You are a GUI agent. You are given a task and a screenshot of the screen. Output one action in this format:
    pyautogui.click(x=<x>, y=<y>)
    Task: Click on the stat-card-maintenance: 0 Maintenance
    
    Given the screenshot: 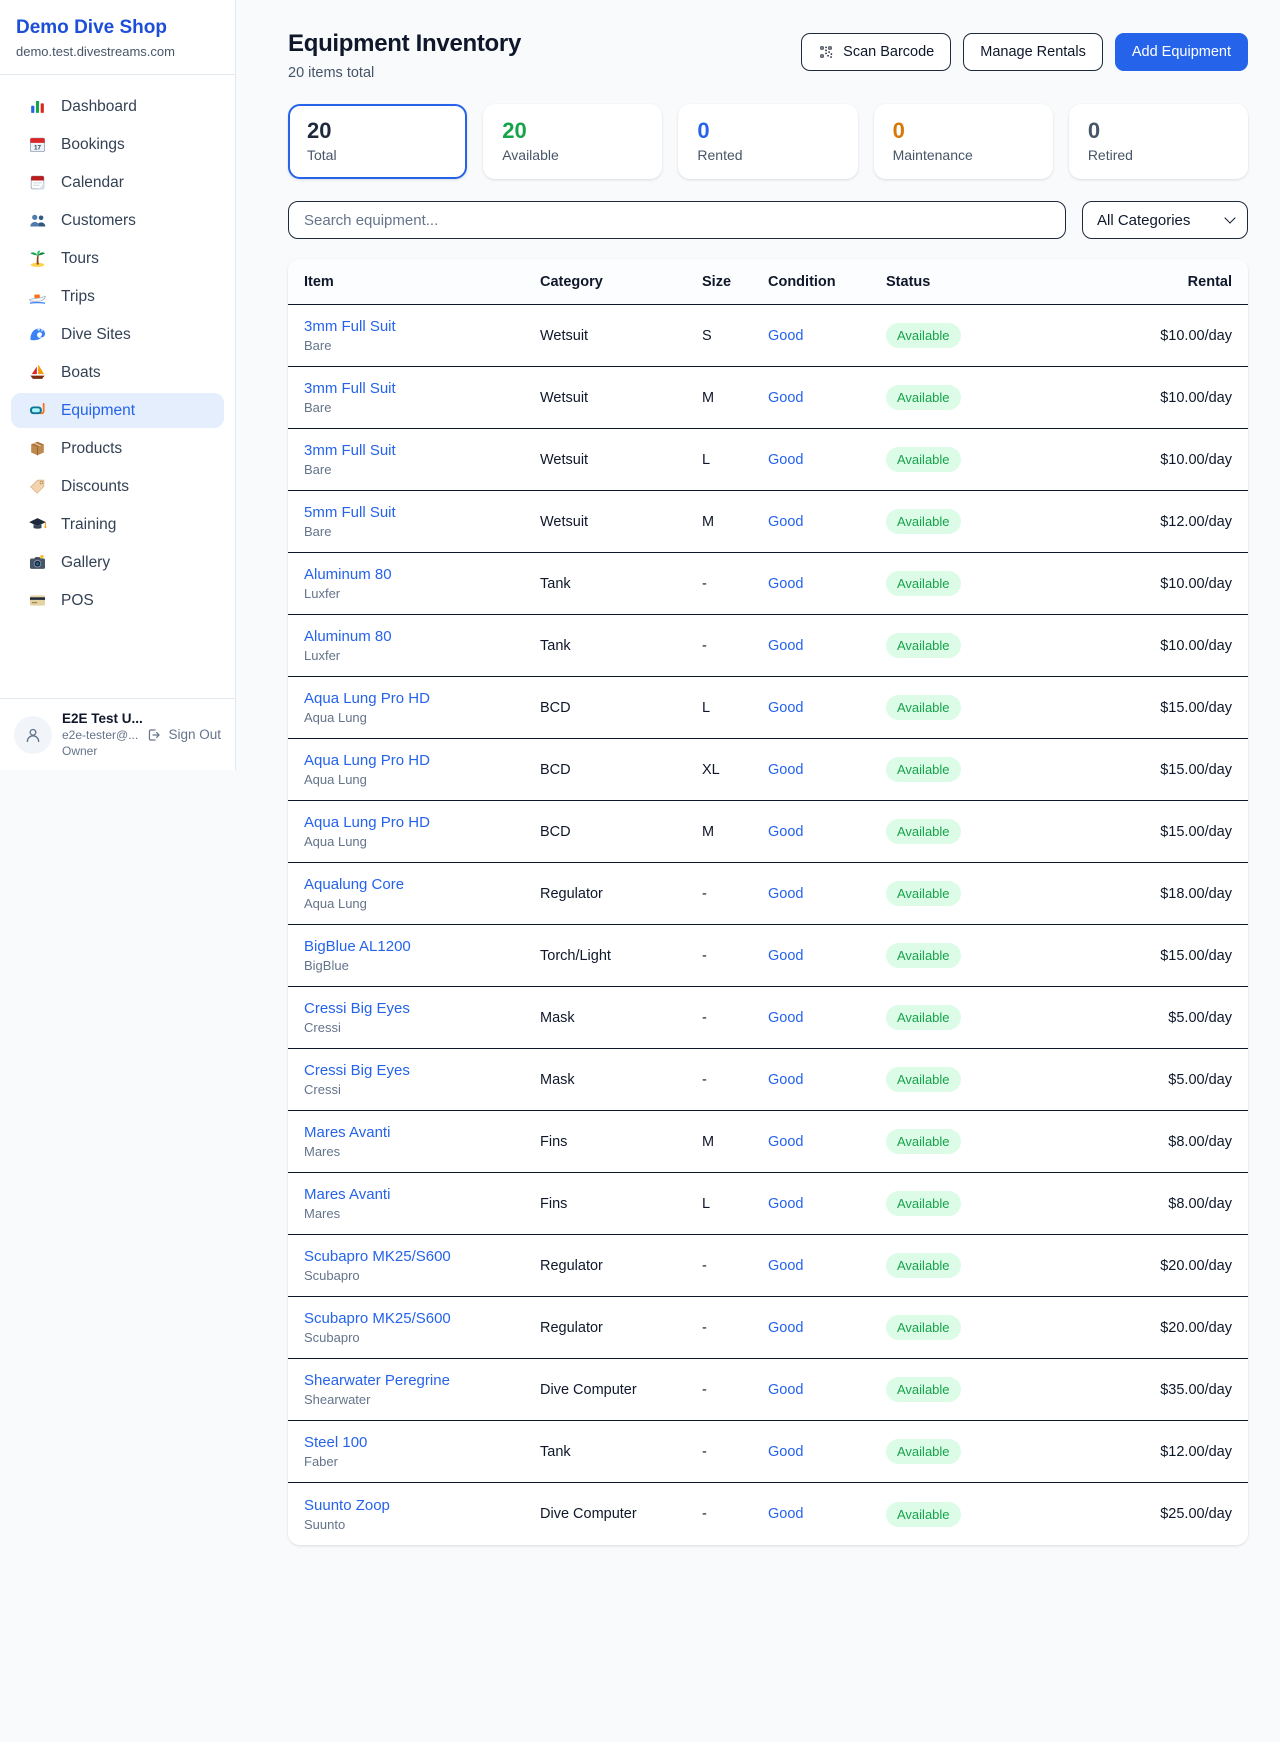 What is the action you would take?
    pyautogui.click(x=963, y=142)
    